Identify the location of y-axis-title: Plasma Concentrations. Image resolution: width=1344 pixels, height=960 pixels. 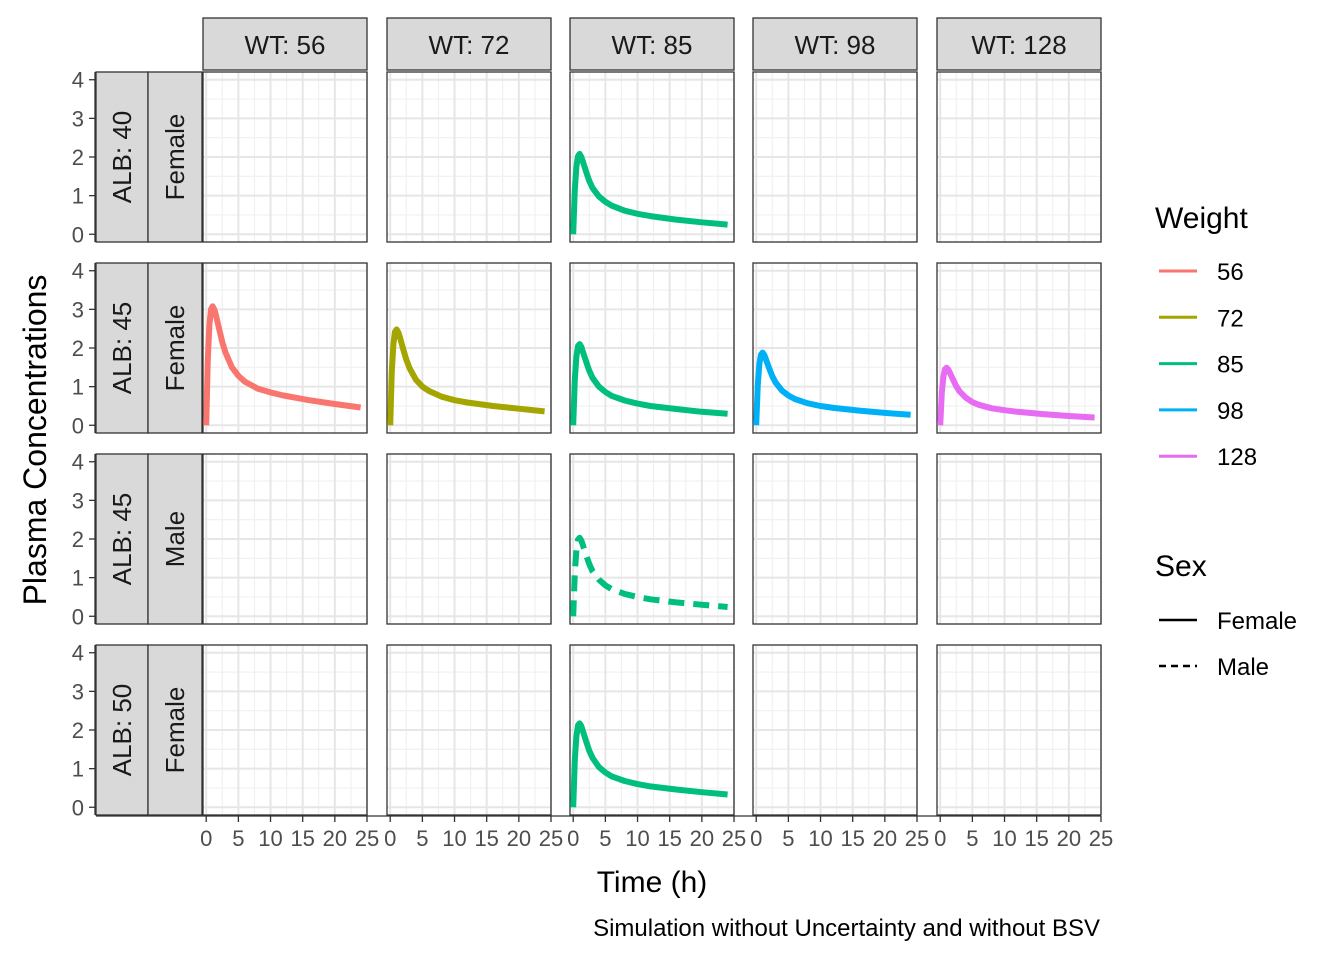
(35, 440).